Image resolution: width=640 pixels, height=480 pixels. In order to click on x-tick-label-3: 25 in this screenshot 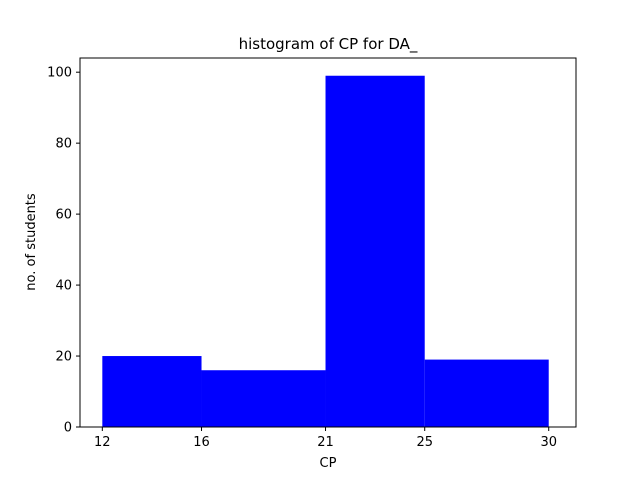, I will do `click(424, 442)`.